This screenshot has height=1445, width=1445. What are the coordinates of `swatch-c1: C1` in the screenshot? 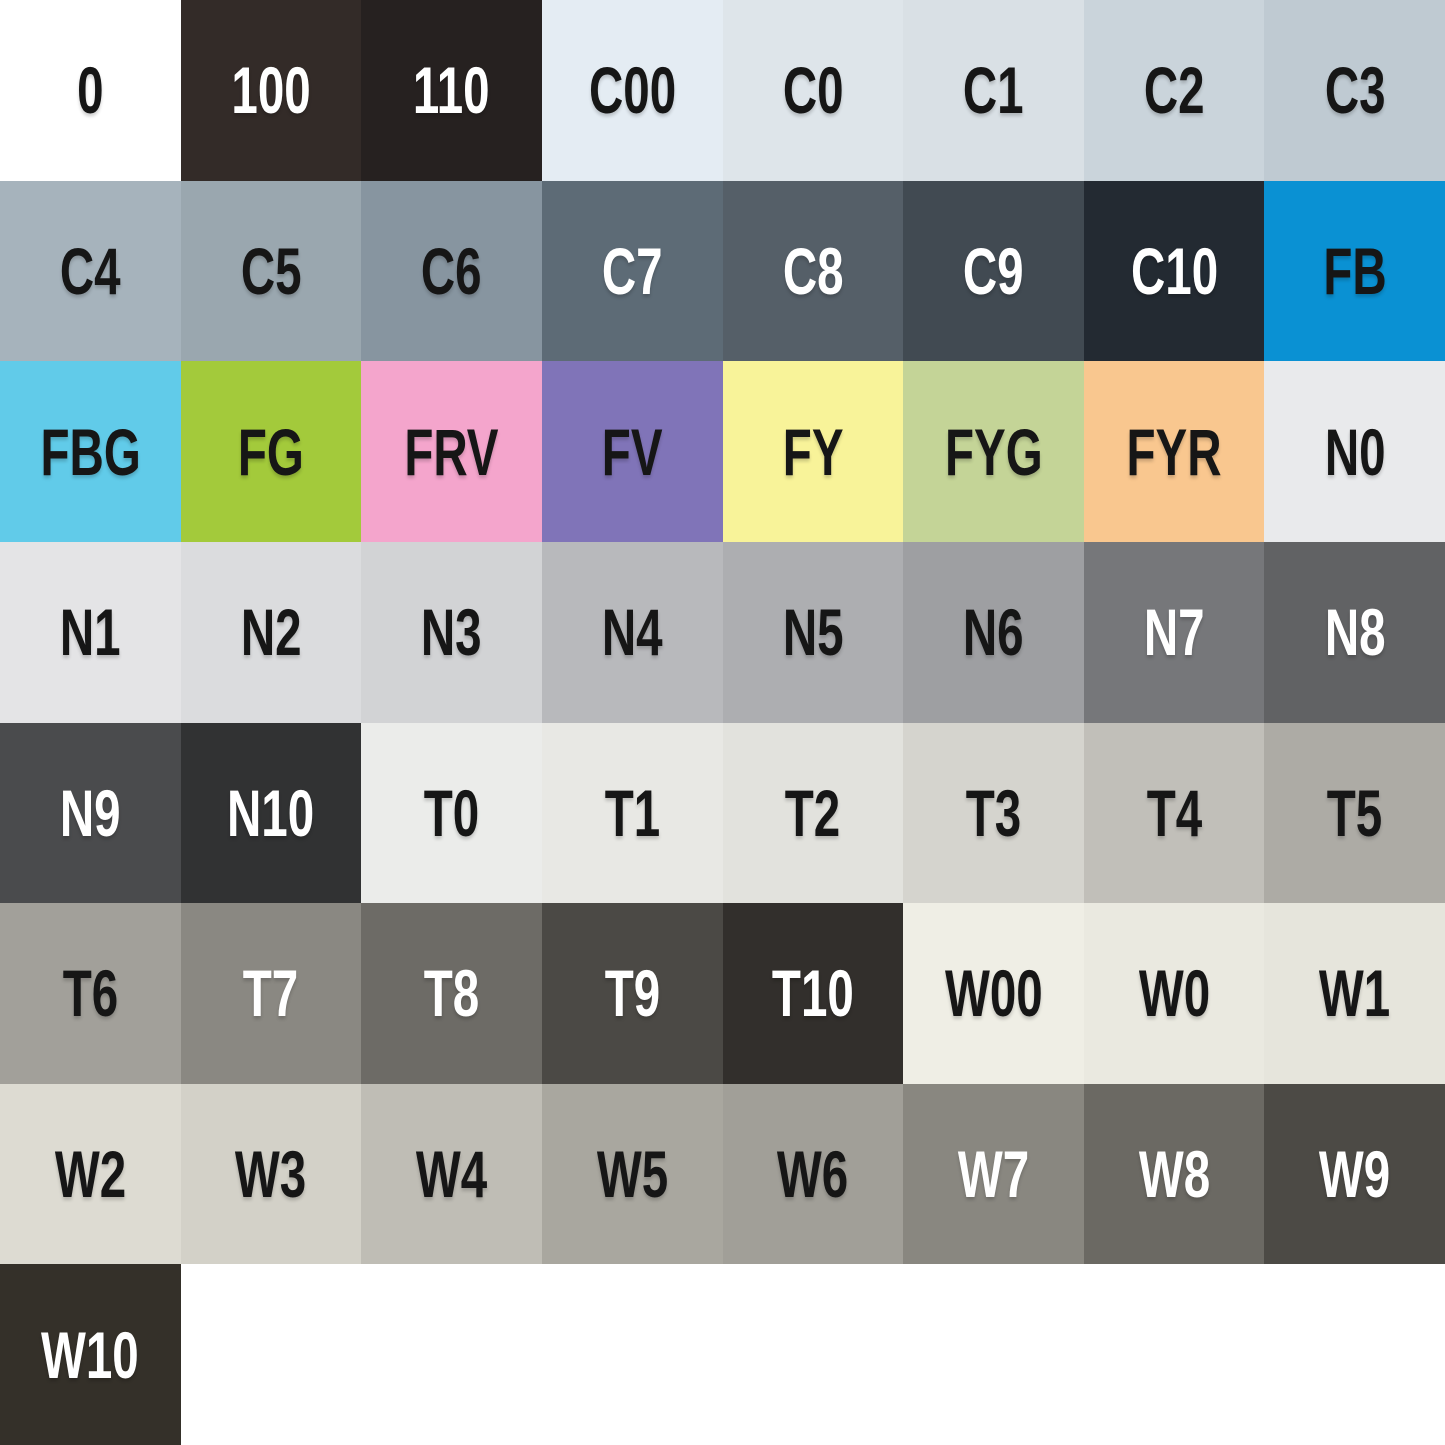 It's located at (993, 90).